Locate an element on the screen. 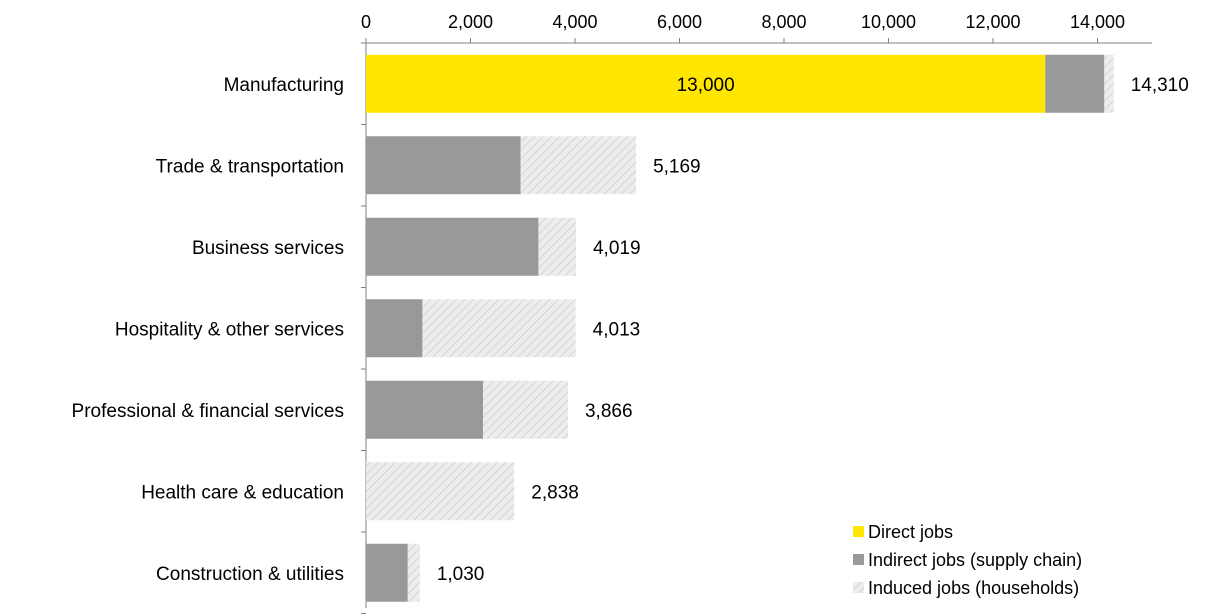  inbar-label-manufacturing: 13,000 is located at coordinates (706, 85).